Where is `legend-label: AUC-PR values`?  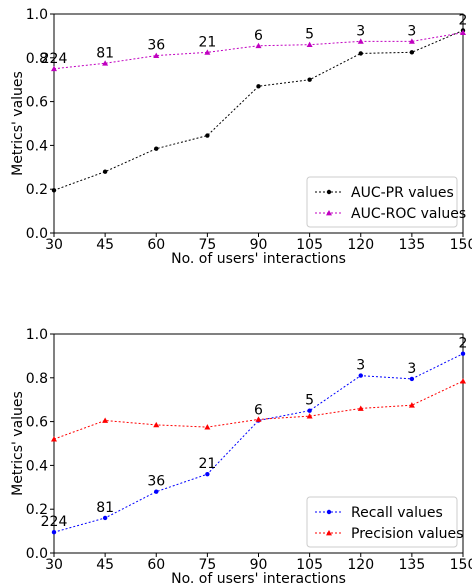 legend-label: AUC-PR values is located at coordinates (402, 193).